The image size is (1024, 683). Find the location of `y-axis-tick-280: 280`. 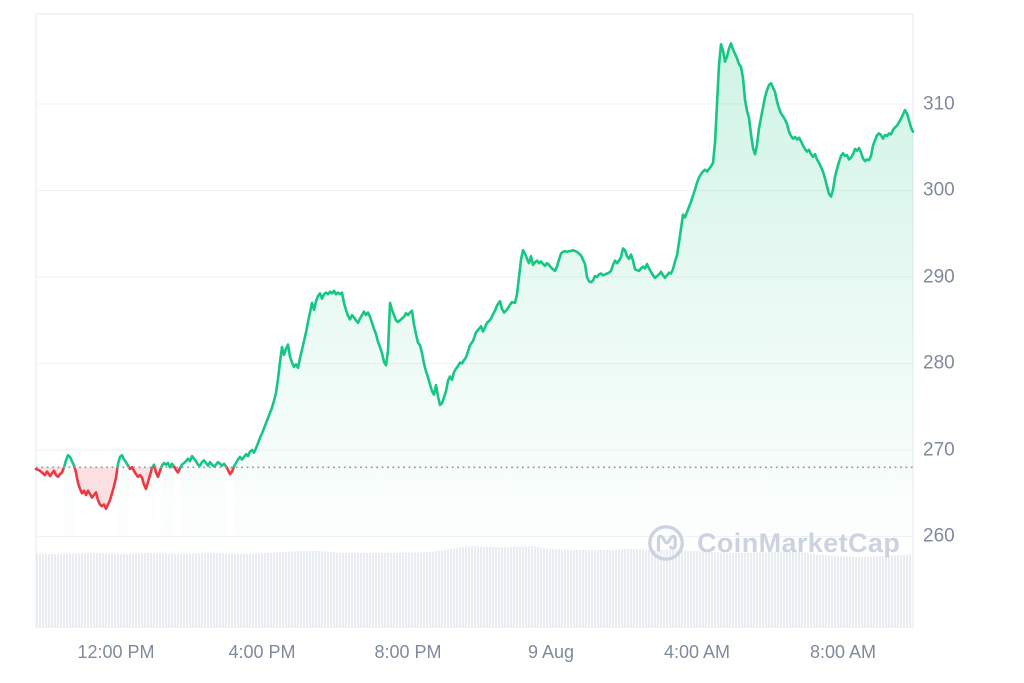

y-axis-tick-280: 280 is located at coordinates (939, 363).